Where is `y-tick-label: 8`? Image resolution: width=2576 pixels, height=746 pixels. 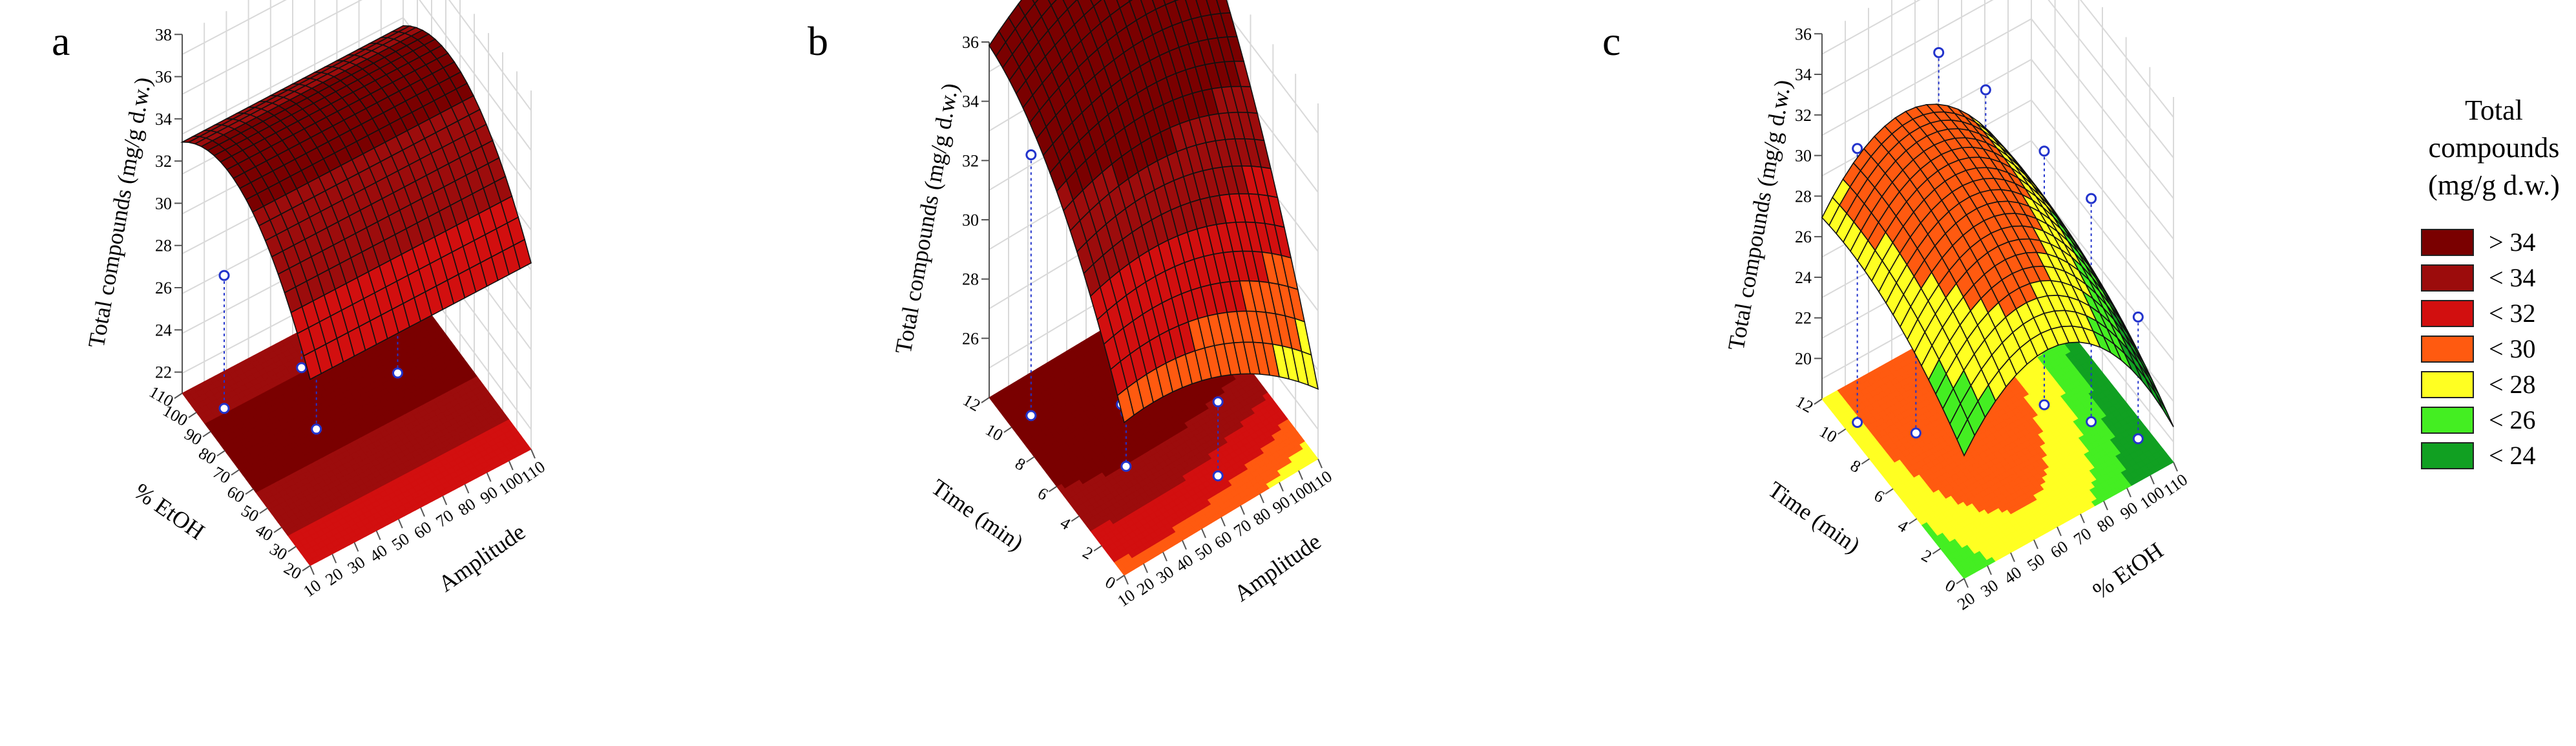
y-tick-label: 8 is located at coordinates (1020, 464).